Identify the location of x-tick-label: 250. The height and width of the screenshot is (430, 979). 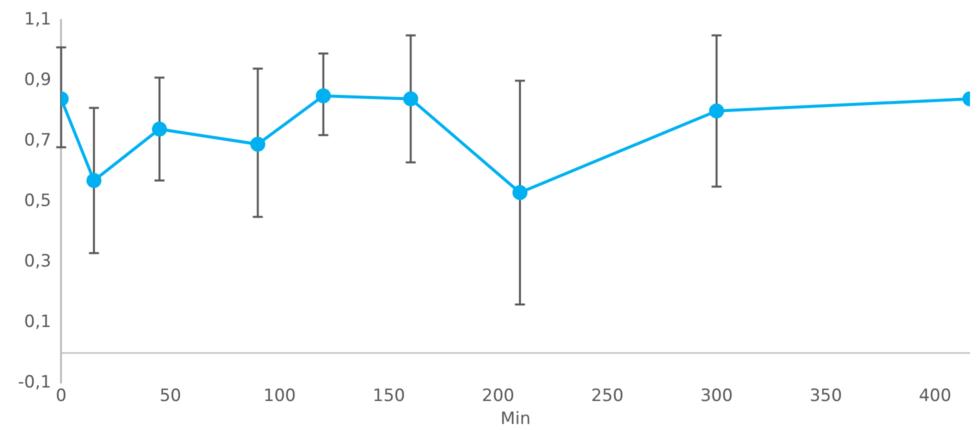
(607, 396).